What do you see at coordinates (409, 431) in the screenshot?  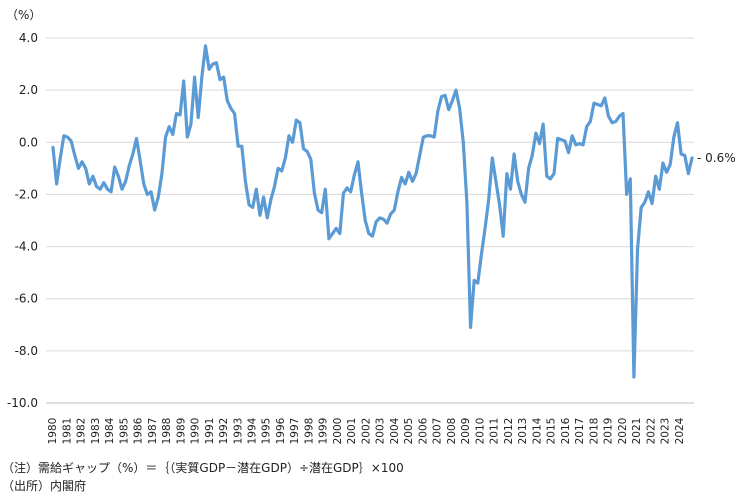 I see `x-tick-label: 2005` at bounding box center [409, 431].